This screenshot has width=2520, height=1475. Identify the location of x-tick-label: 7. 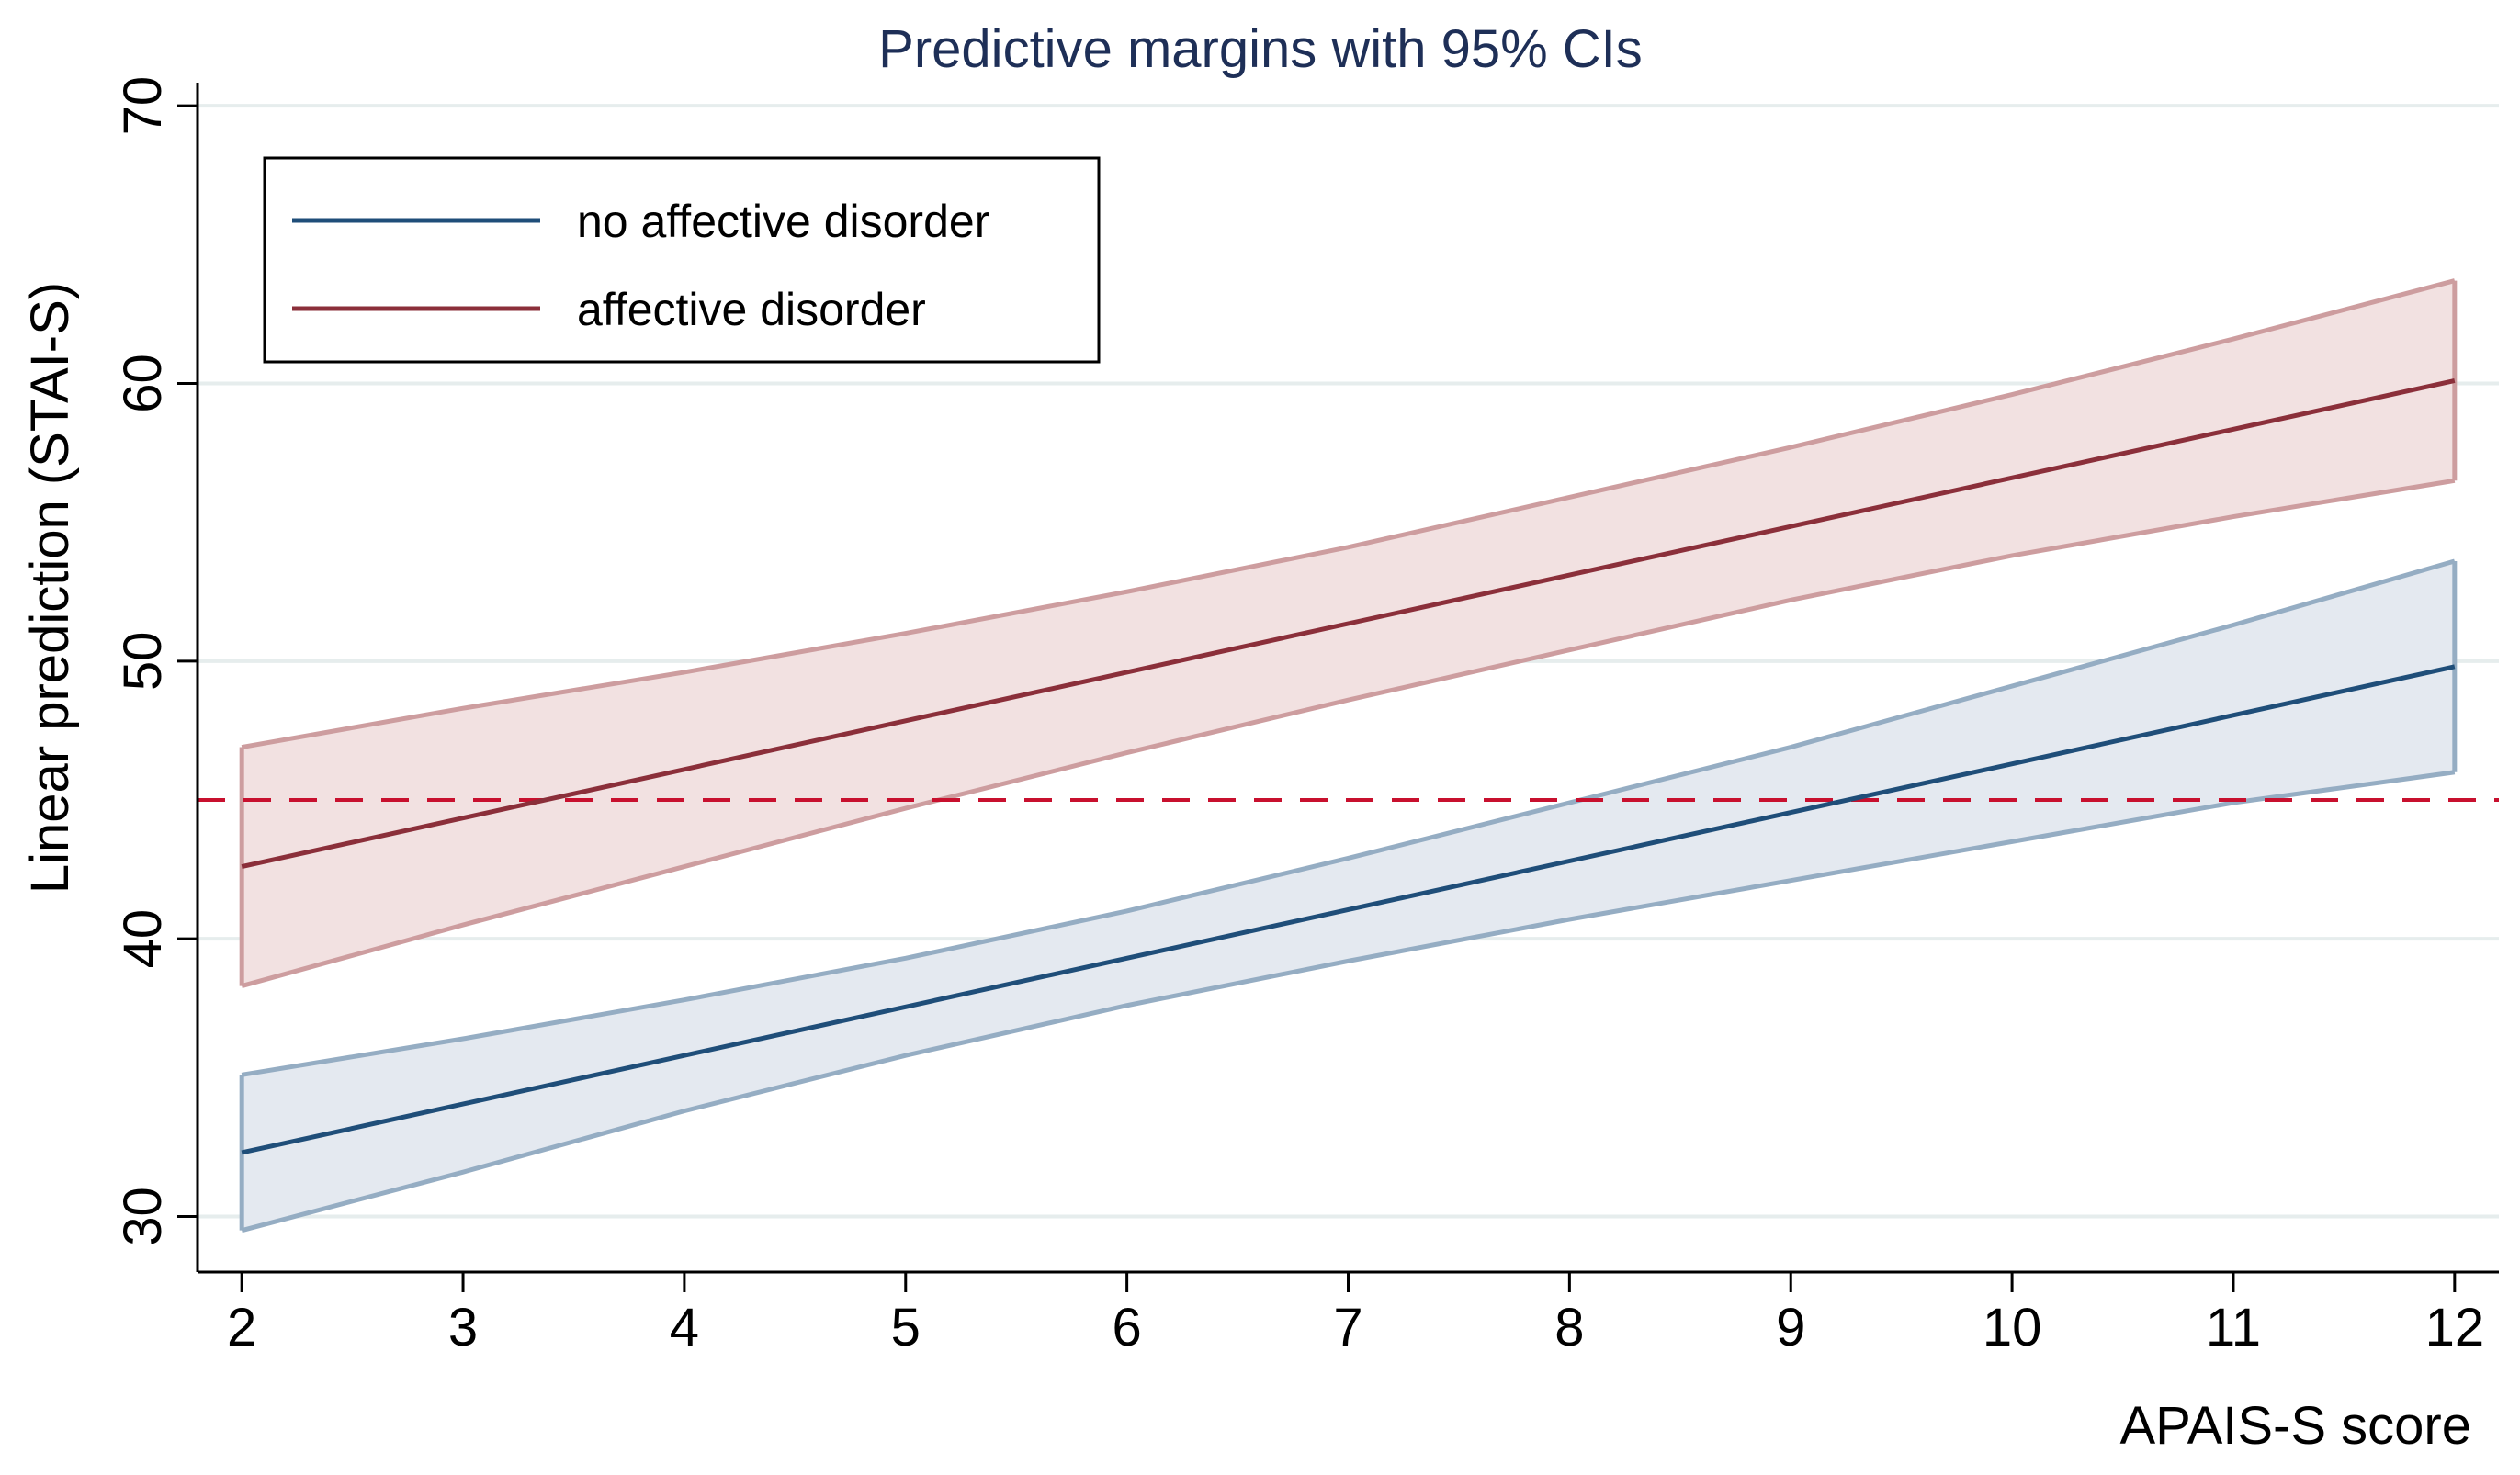
(1347, 1327).